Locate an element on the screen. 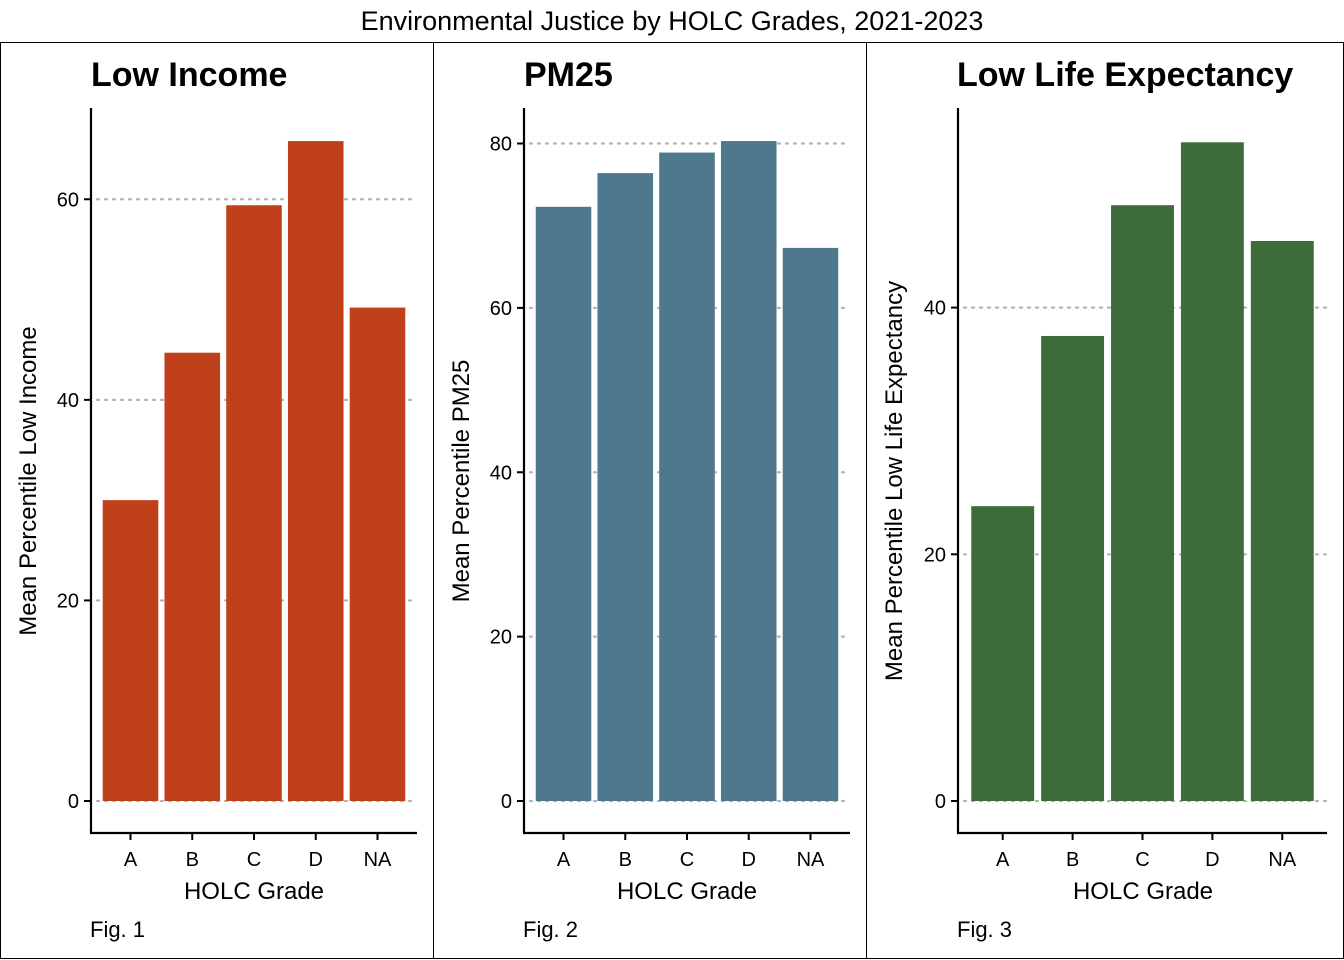  figure-caption: Fig. 3 is located at coordinates (985, 929).